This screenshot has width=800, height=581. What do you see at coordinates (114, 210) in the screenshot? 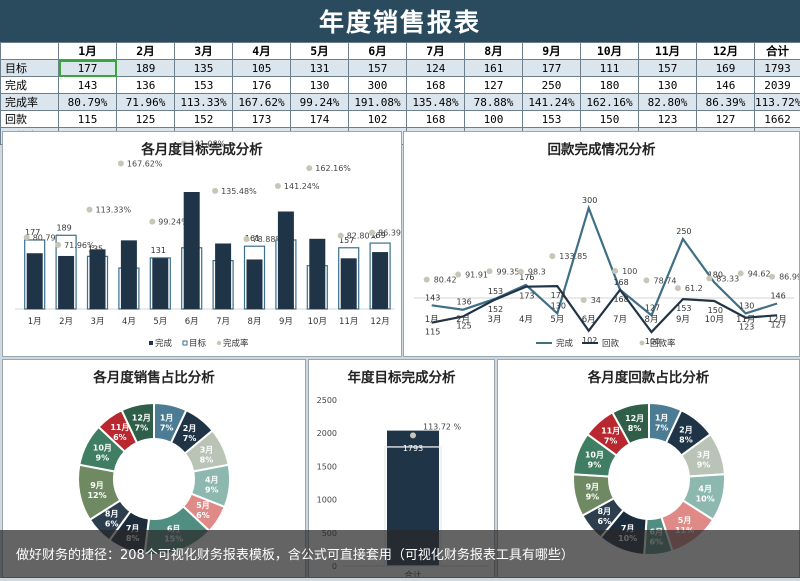
I see `rate-data-label: 113.33%` at bounding box center [114, 210].